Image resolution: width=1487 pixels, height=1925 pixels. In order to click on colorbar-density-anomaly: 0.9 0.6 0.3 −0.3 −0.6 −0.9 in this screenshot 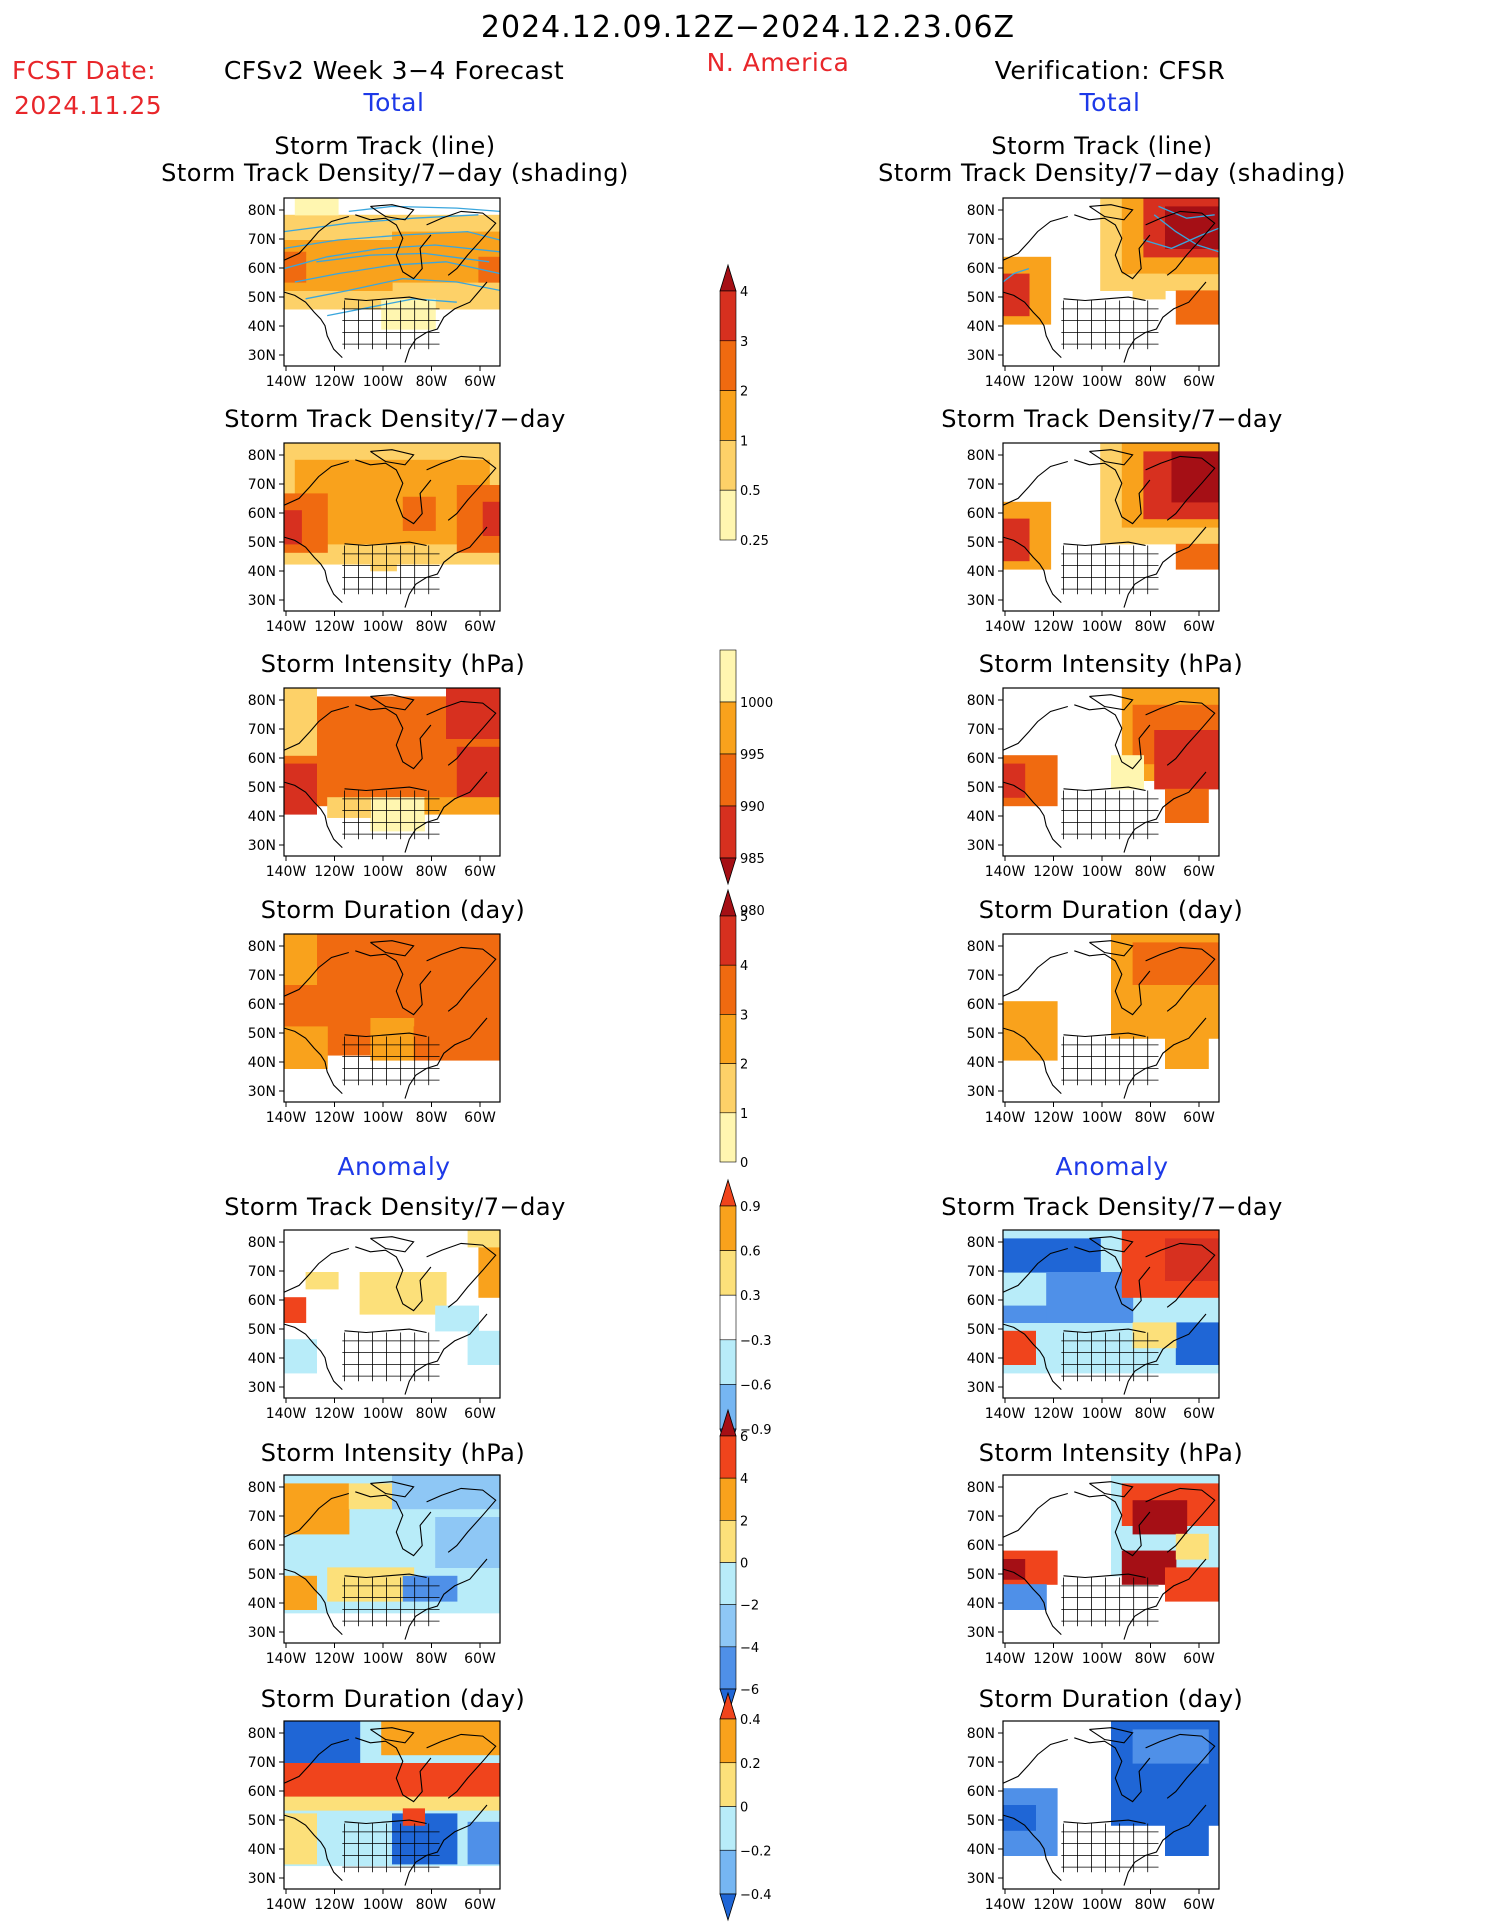, I will do `click(745, 1317)`.